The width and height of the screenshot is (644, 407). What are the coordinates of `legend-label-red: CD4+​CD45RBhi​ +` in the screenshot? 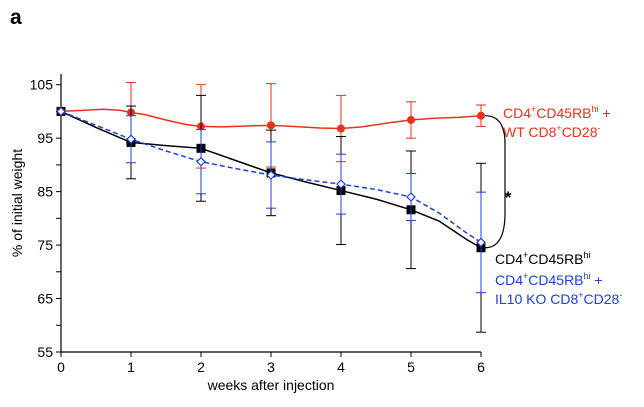 It's located at (557, 112).